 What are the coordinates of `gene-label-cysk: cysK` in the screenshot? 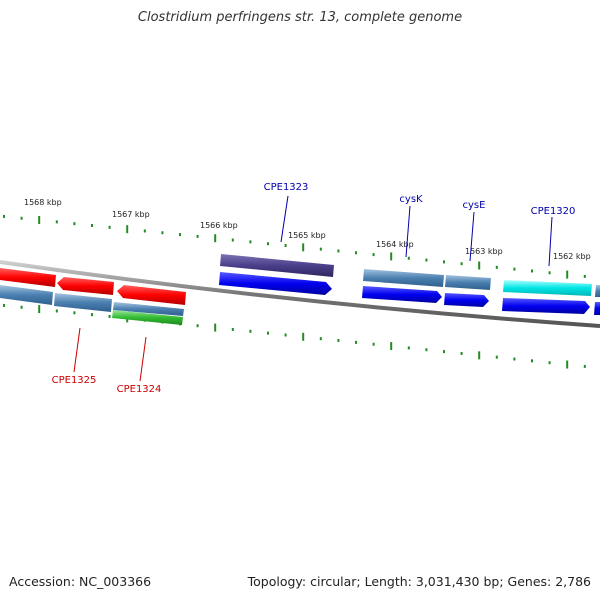 It's located at (411, 199).